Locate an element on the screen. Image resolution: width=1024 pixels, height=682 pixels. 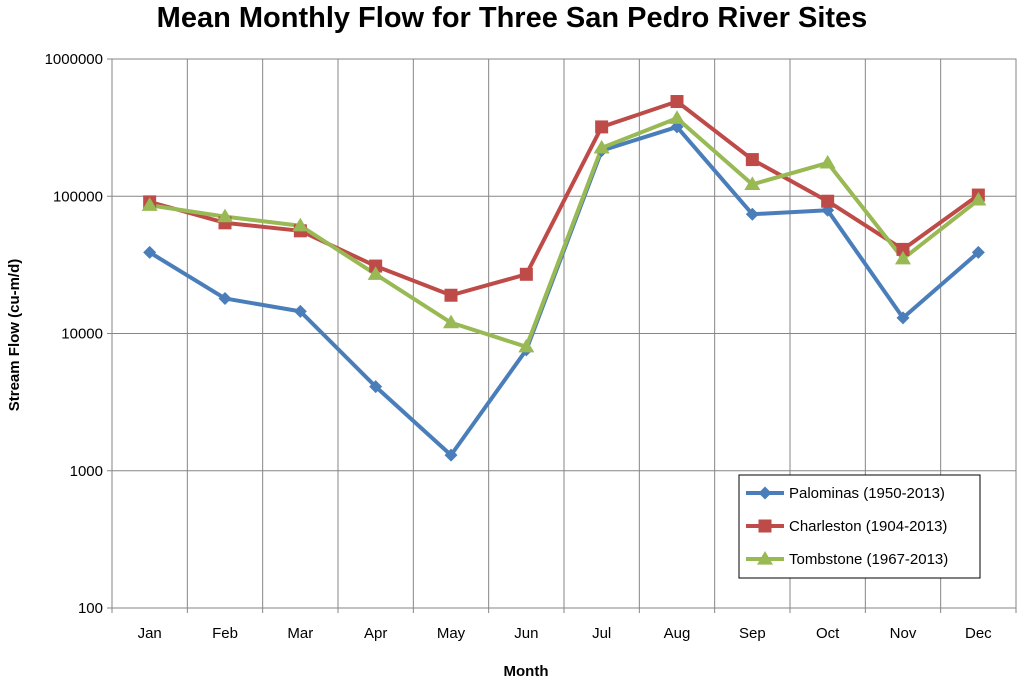
x-tick-label: Aug is located at coordinates (677, 633).